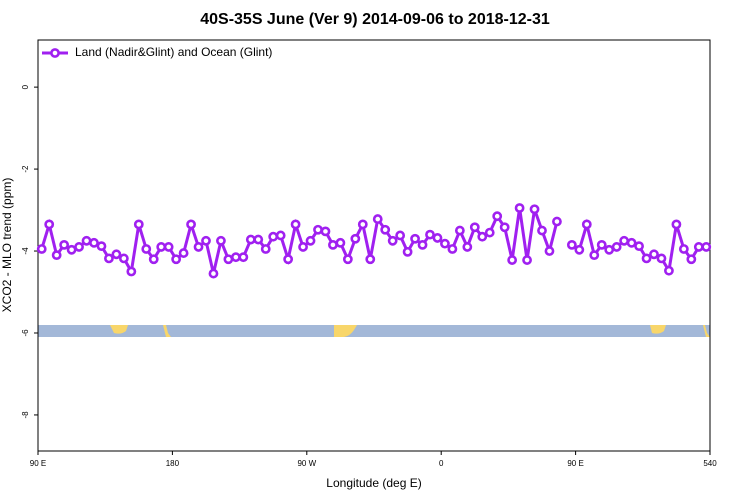  I want to click on y-tick-label: 0, so click(25, 86).